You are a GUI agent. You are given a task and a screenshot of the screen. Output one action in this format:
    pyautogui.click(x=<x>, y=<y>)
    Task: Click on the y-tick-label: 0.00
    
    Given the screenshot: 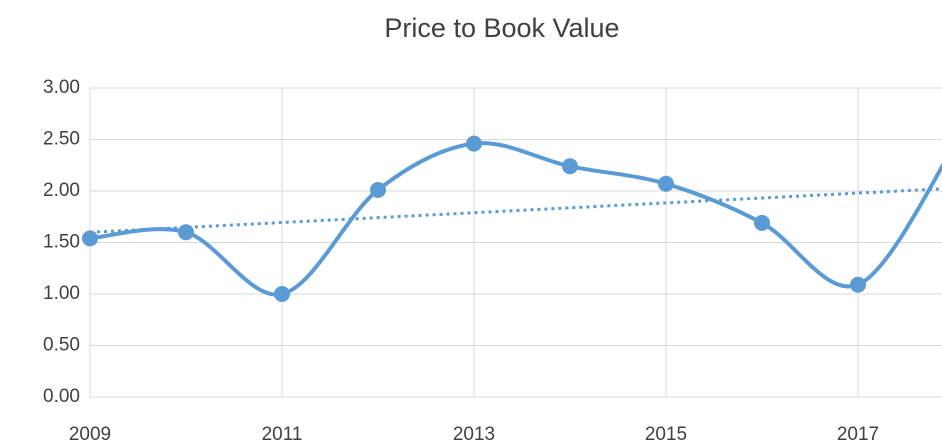 What is the action you would take?
    pyautogui.click(x=61, y=396)
    